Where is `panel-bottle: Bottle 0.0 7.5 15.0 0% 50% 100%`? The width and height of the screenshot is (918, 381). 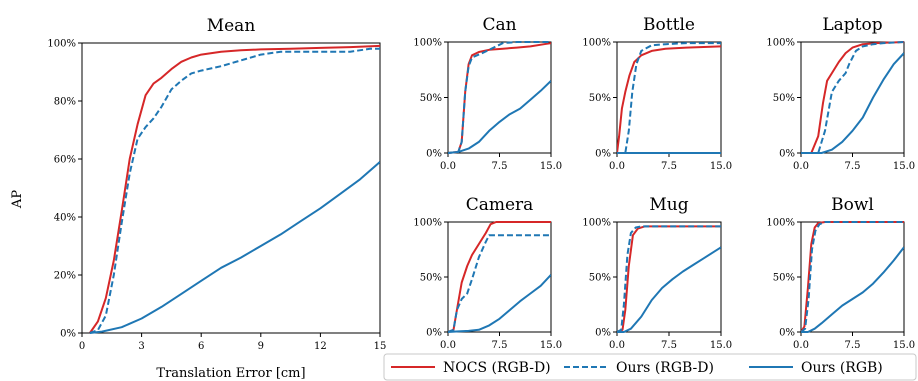 panel-bottle: Bottle 0.0 7.5 15.0 0% 50% 100% is located at coordinates (657, 93).